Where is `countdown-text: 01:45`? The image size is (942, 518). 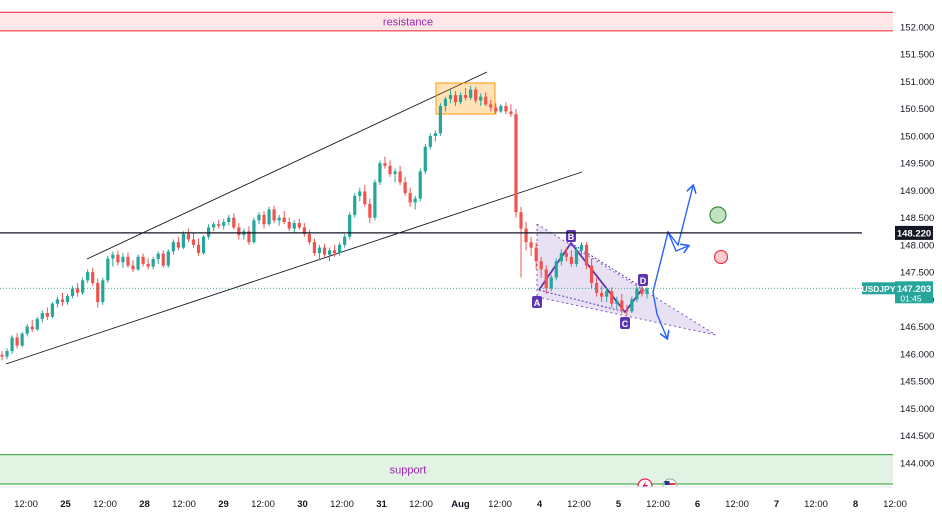 countdown-text: 01:45 is located at coordinates (911, 298).